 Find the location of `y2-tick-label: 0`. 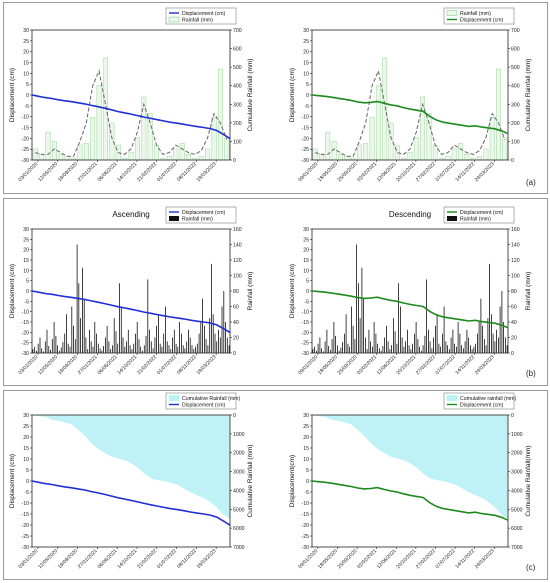

y2-tick-label: 0 is located at coordinates (234, 416).